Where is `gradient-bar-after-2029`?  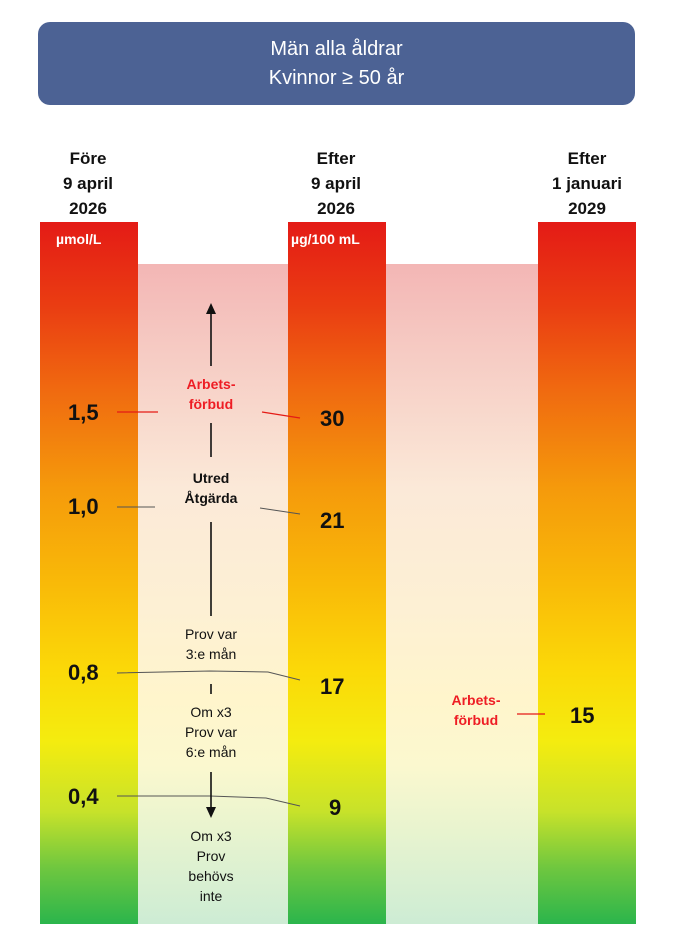 gradient-bar-after-2029 is located at coordinates (587, 573).